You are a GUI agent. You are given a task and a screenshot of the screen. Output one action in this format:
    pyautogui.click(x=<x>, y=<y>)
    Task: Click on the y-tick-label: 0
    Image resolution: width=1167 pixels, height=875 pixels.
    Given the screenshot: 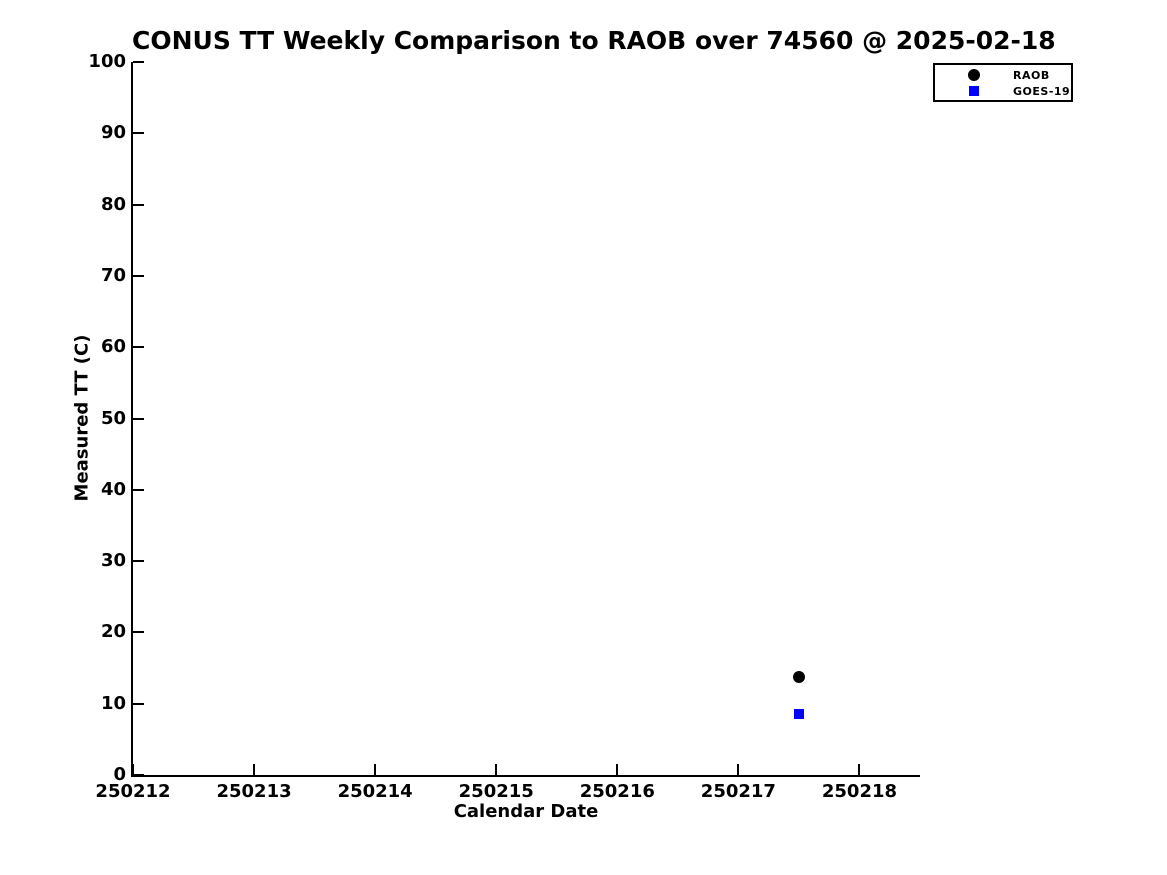 What is the action you would take?
    pyautogui.click(x=119, y=774)
    